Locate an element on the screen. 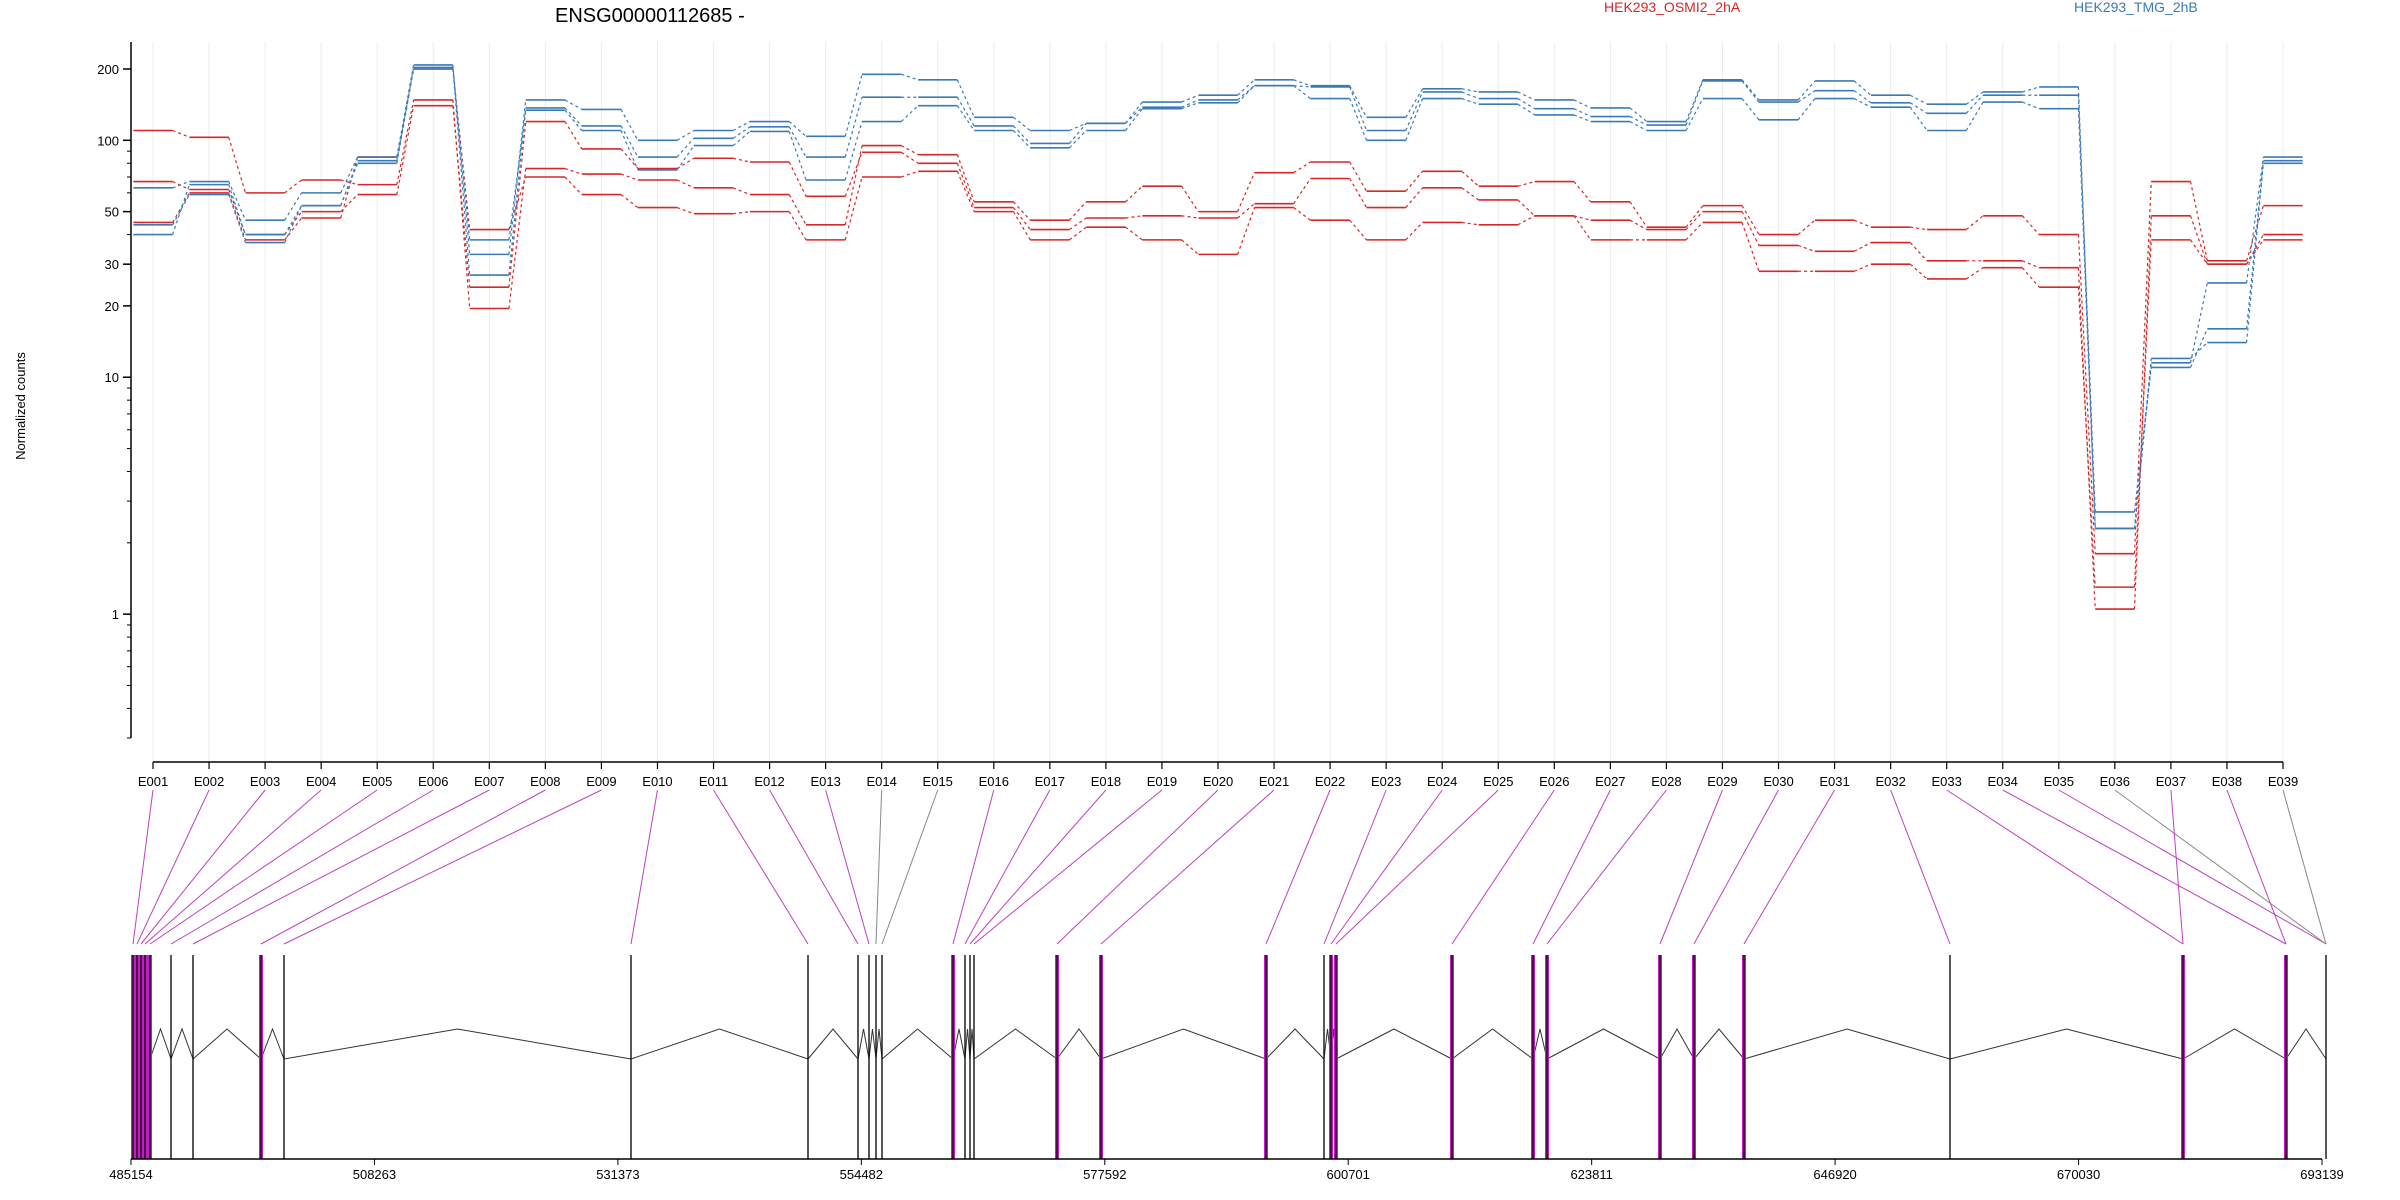 The width and height of the screenshot is (2400, 1200). x-tick-label: E035 is located at coordinates (2059, 781).